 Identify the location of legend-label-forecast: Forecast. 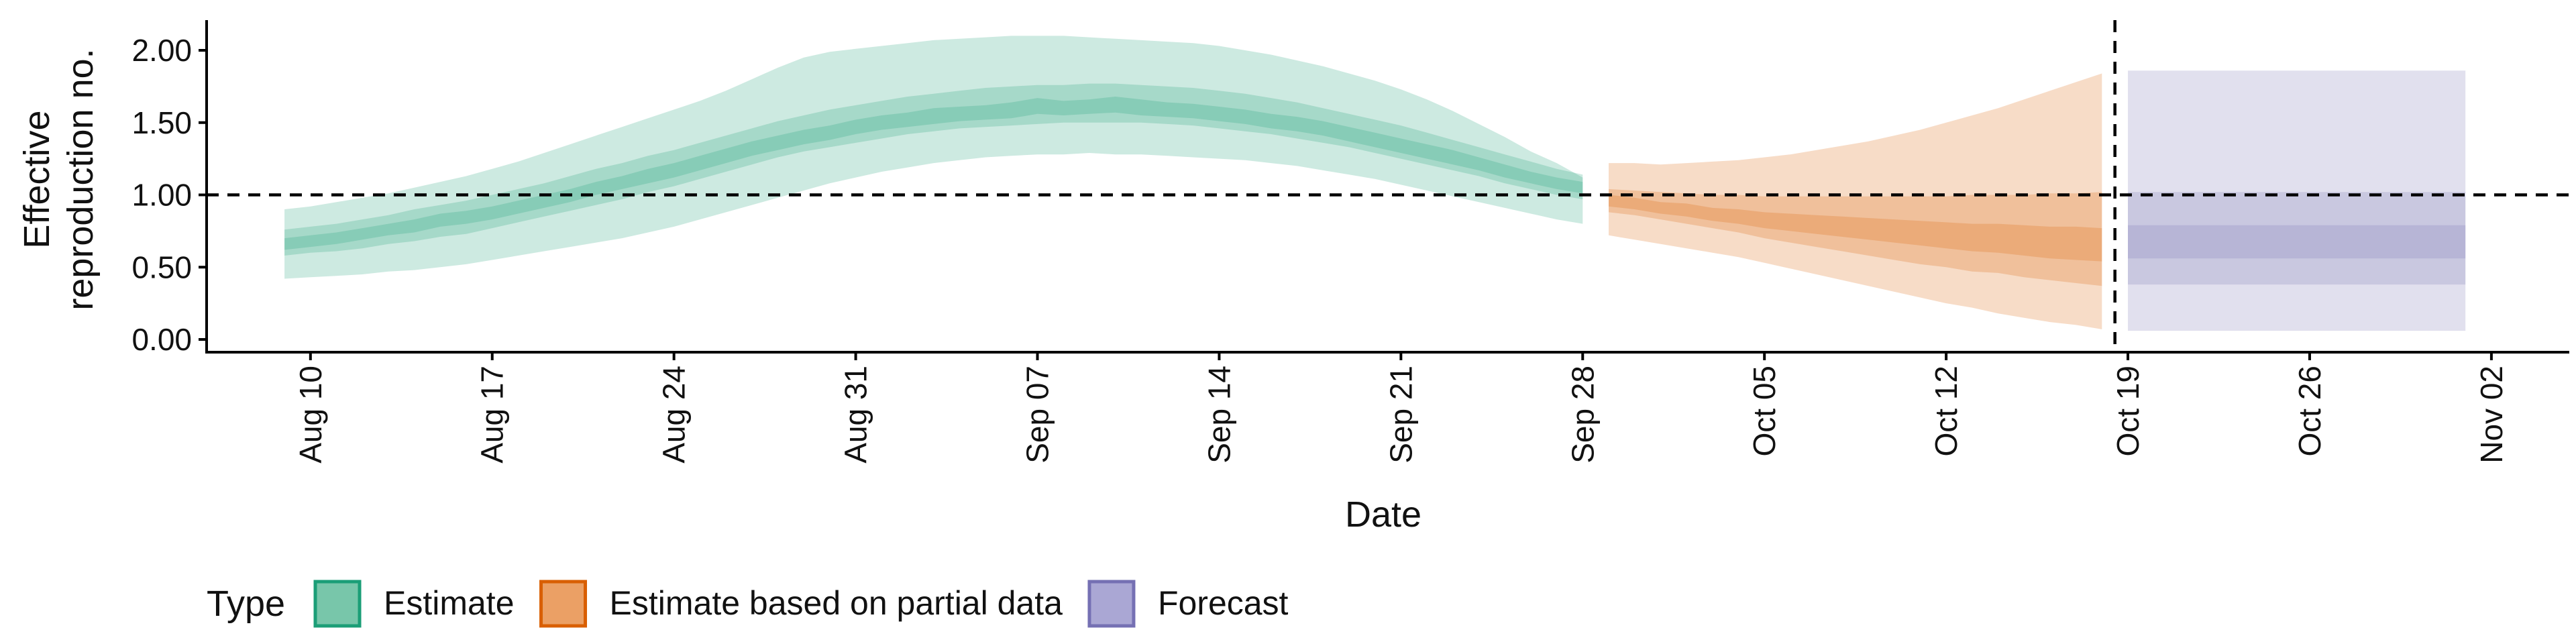
(1223, 603).